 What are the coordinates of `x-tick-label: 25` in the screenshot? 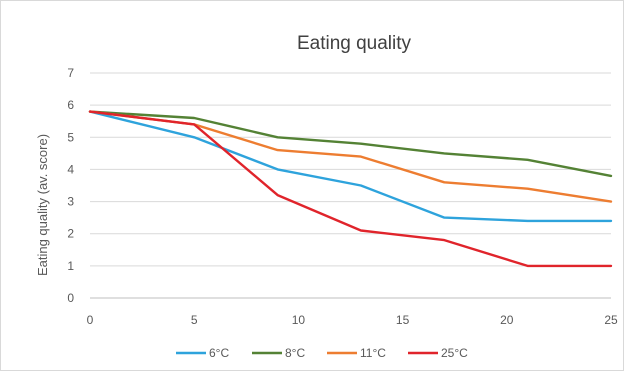 It's located at (611, 320).